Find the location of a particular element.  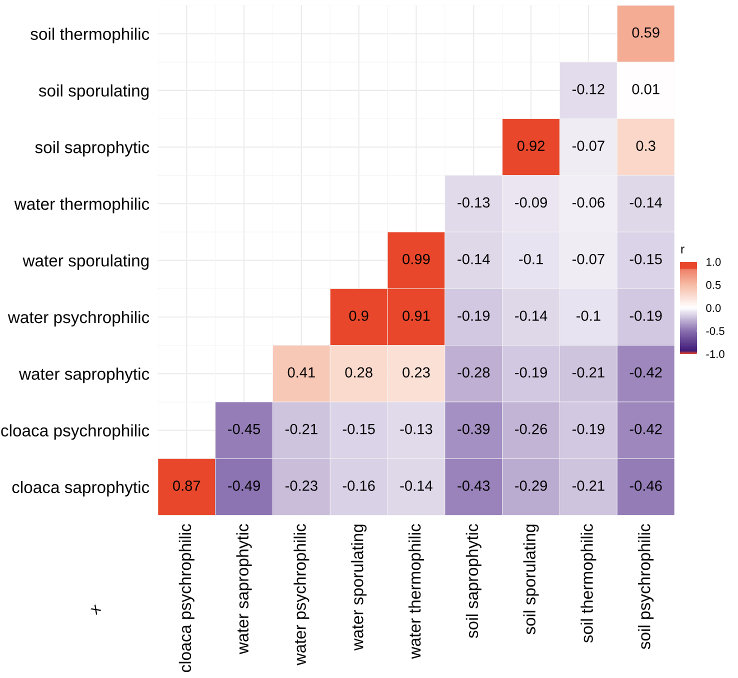

data-label: -0.12 is located at coordinates (588, 89).